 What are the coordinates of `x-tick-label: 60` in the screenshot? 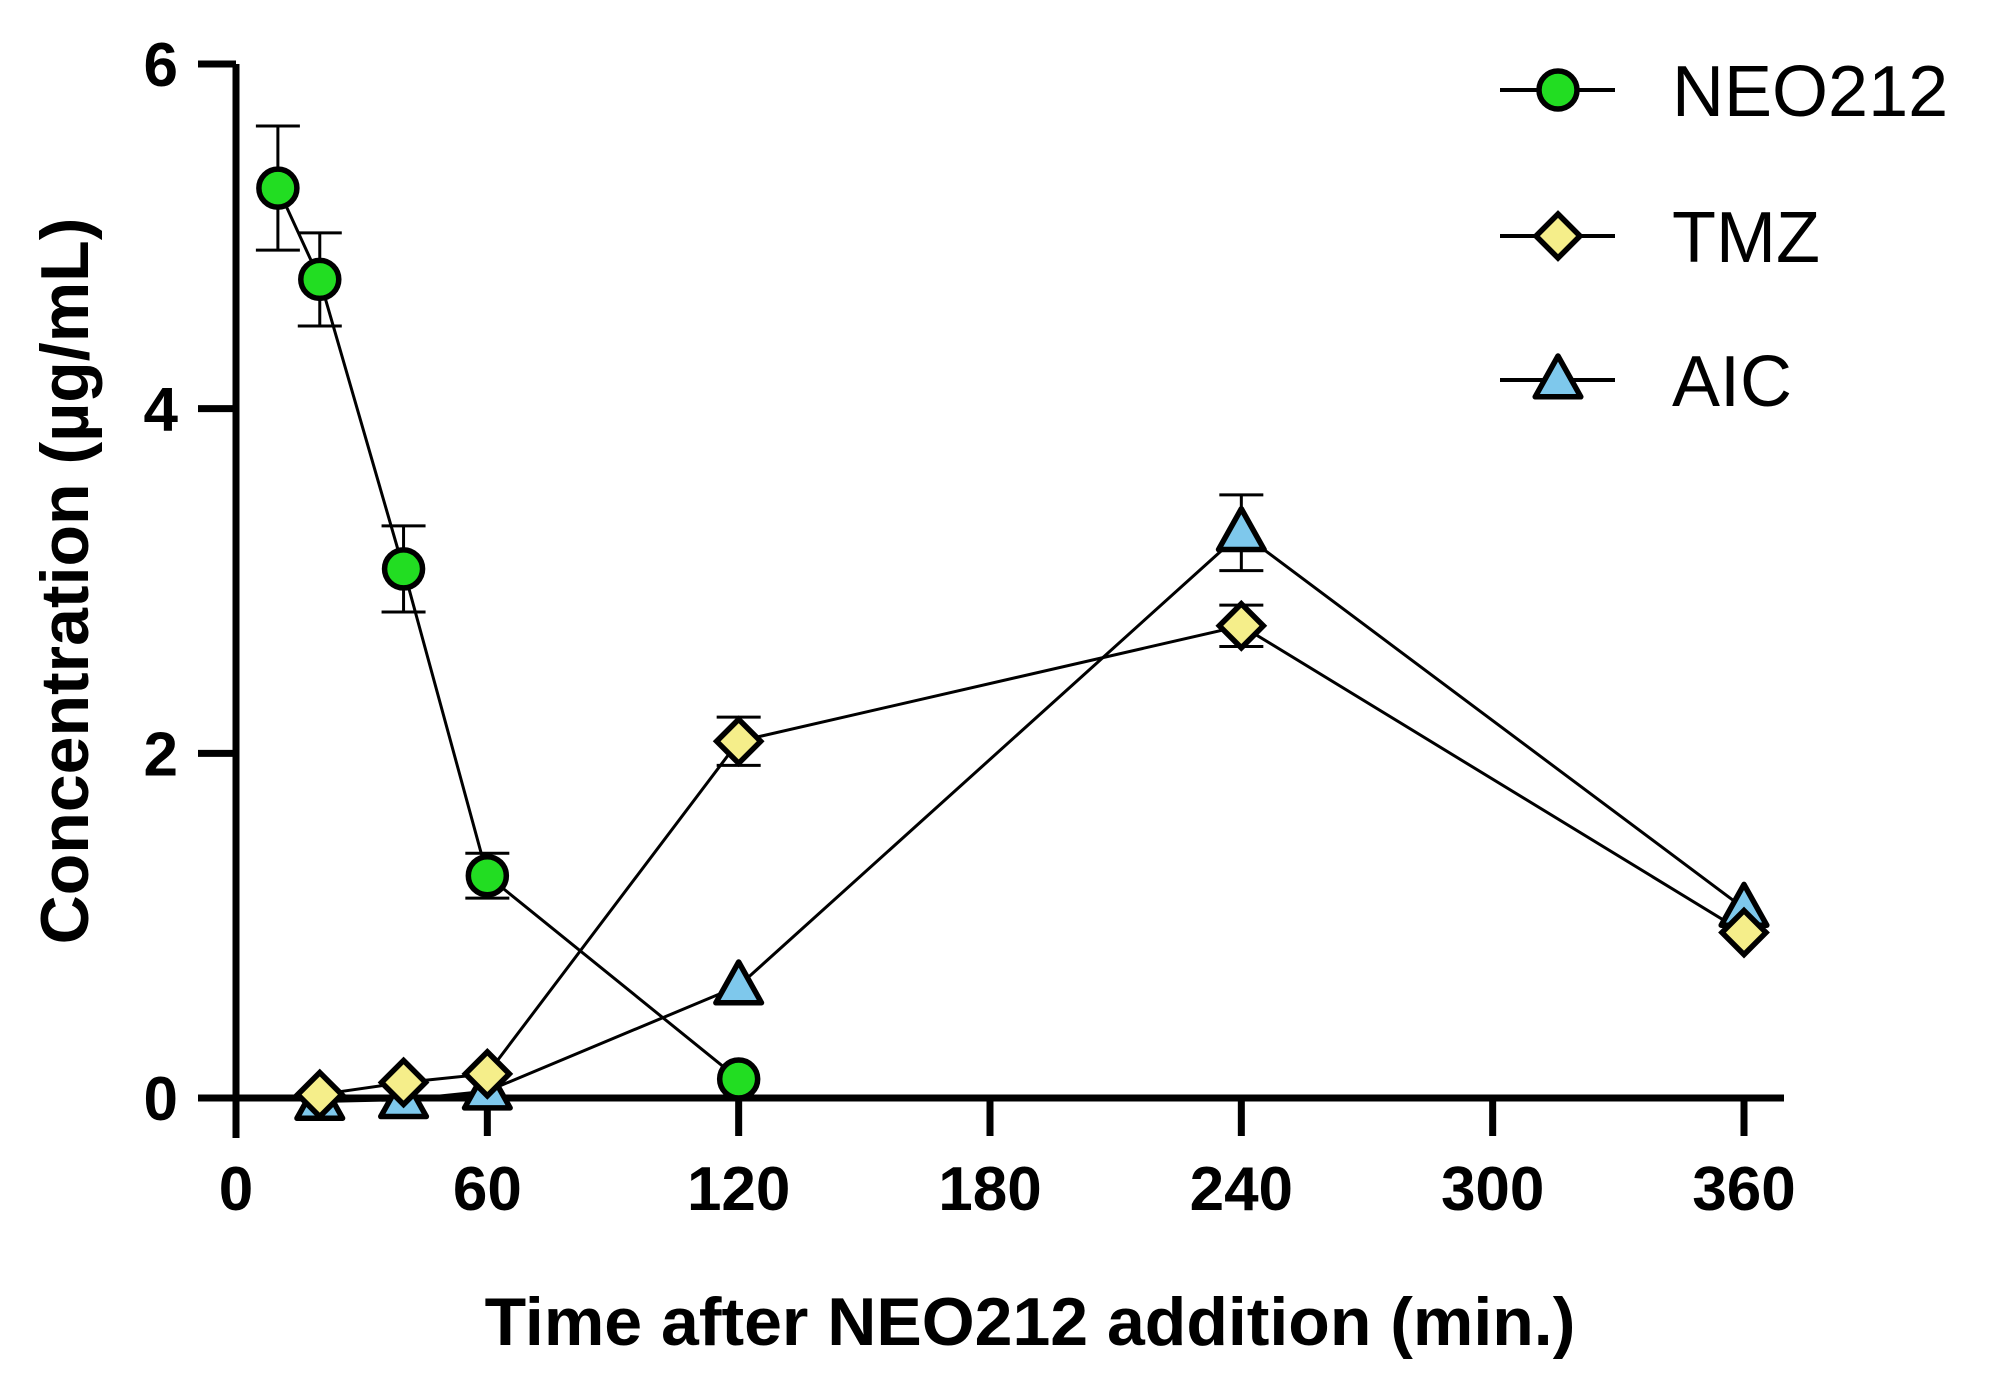 It's located at (487, 1189).